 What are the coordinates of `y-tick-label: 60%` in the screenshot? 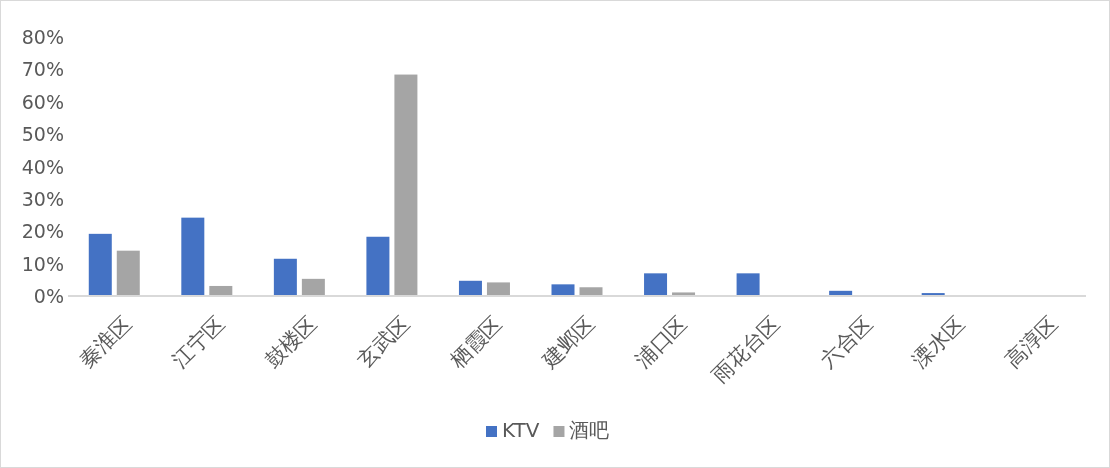 It's located at (42, 101).